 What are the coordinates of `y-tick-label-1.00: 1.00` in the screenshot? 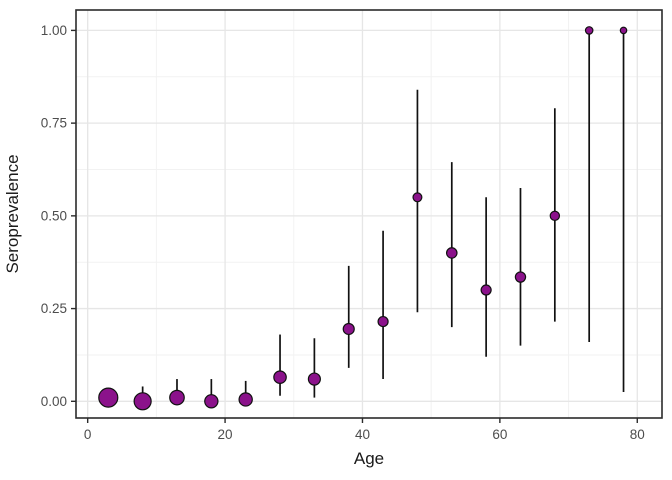 It's located at (54, 30).